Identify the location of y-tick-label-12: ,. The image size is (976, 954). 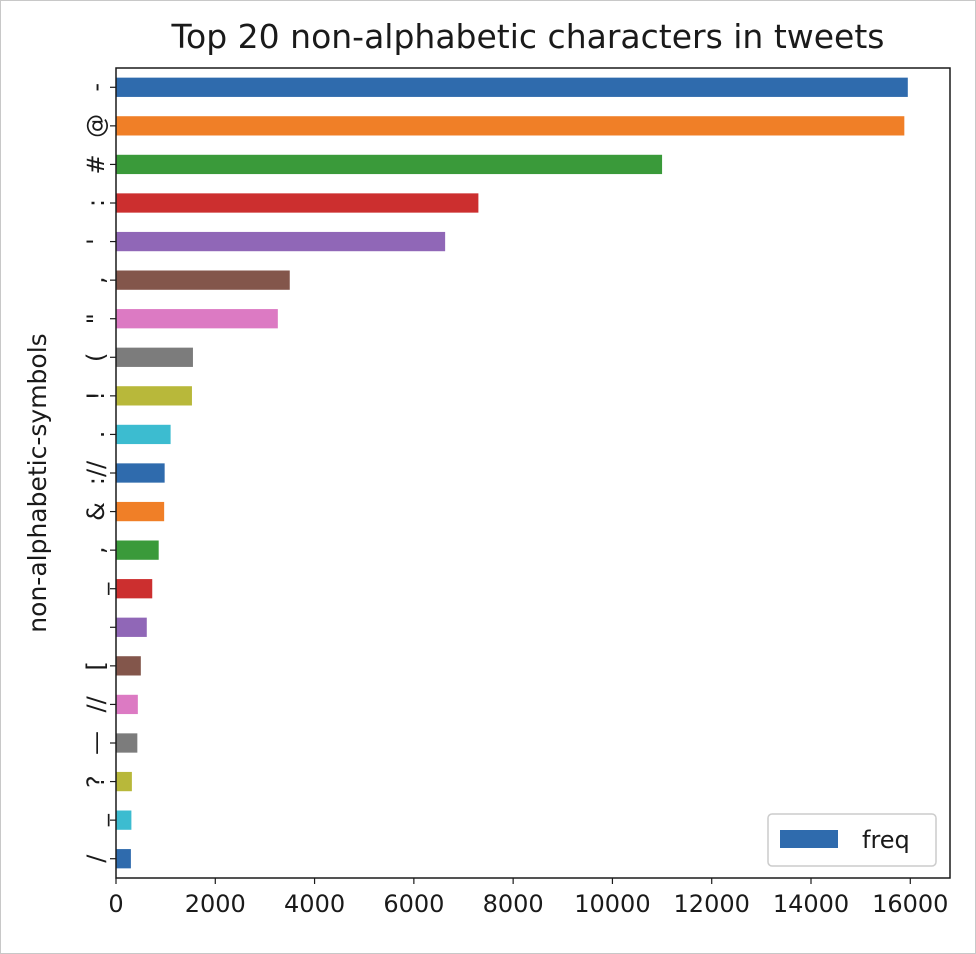
(96, 550).